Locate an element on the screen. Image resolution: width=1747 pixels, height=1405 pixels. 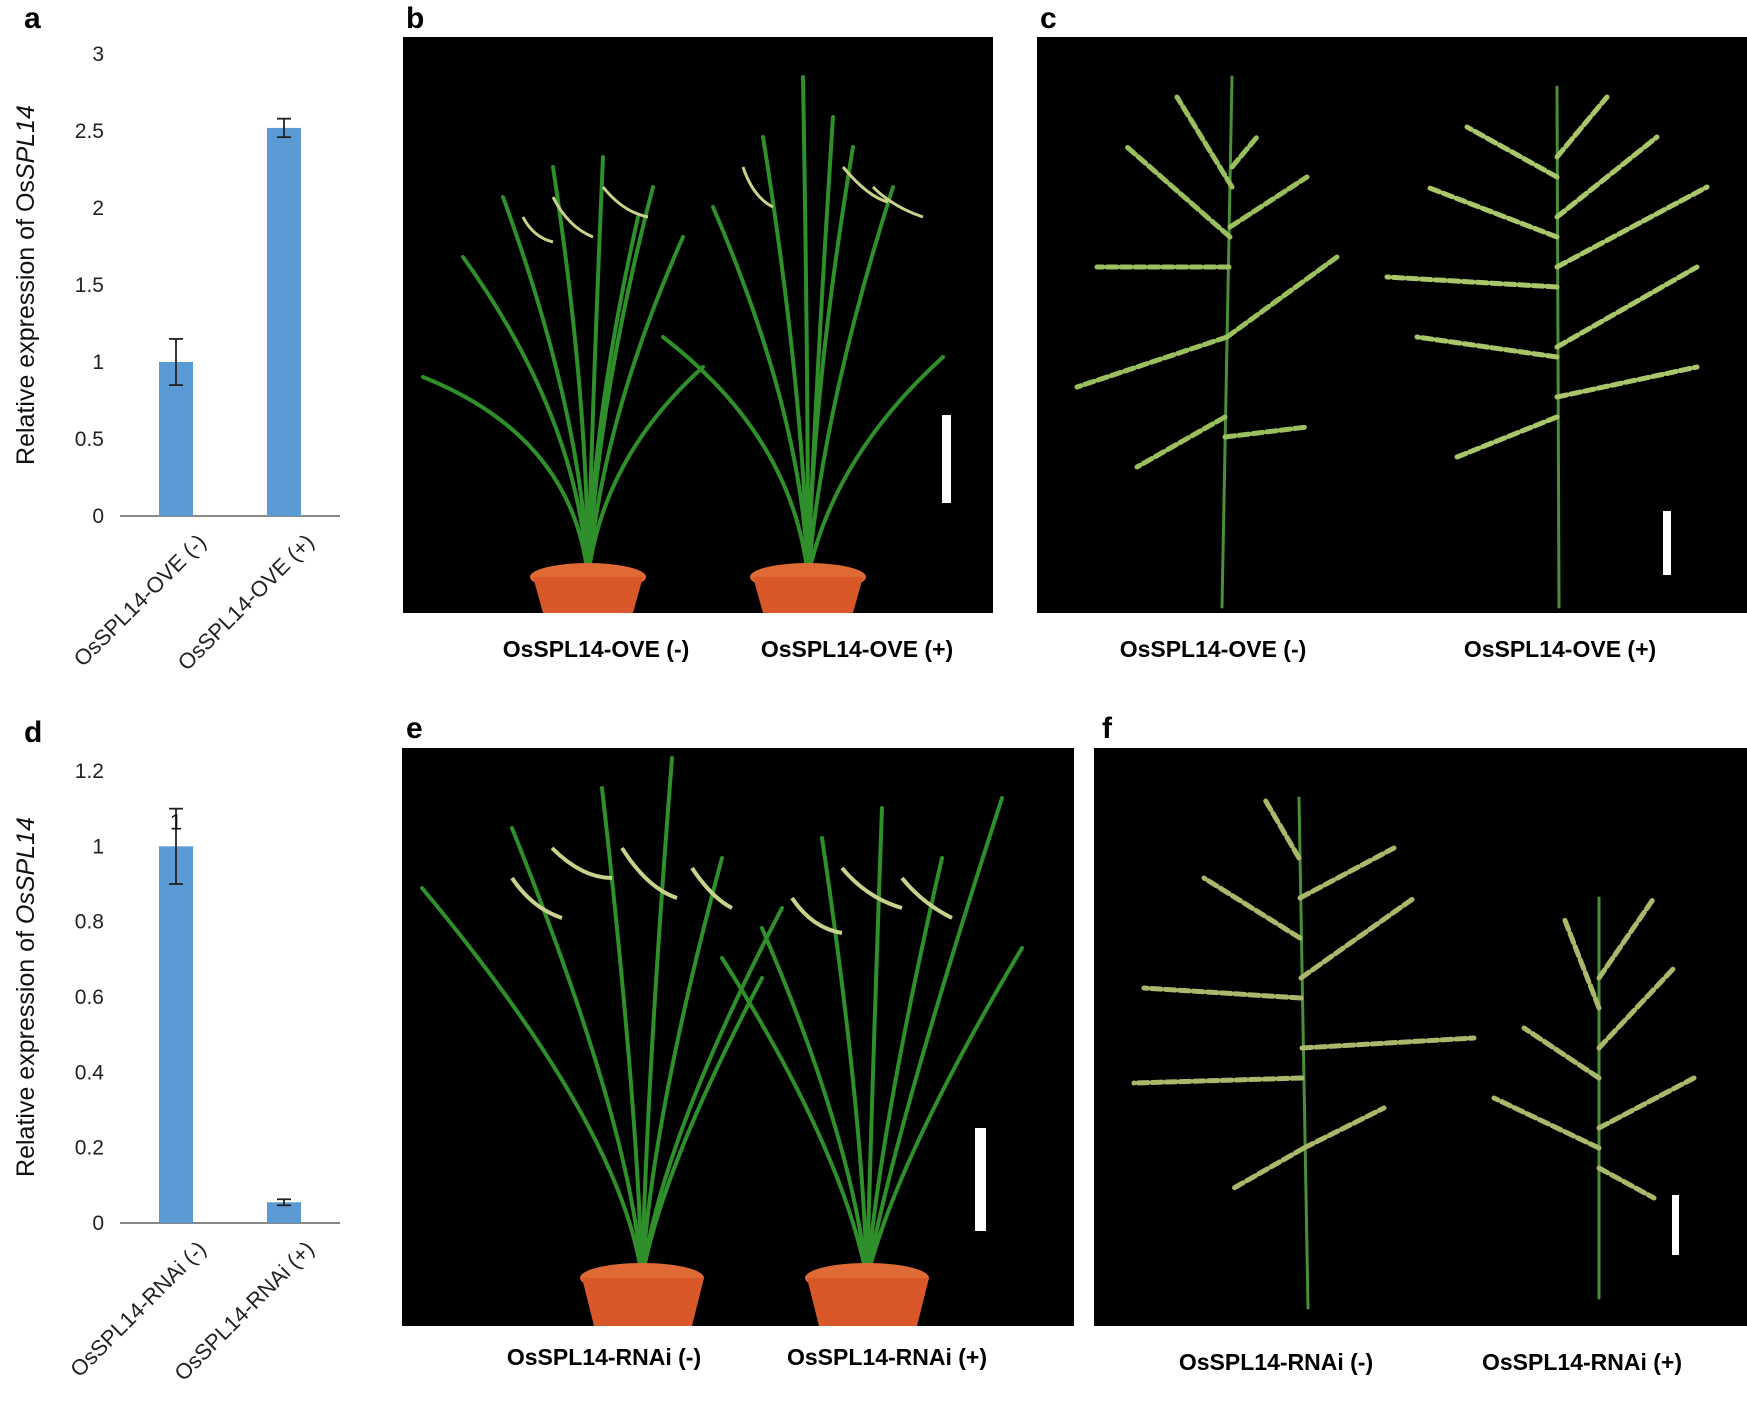
y-tick-label: 1.2 is located at coordinates (89, 771).